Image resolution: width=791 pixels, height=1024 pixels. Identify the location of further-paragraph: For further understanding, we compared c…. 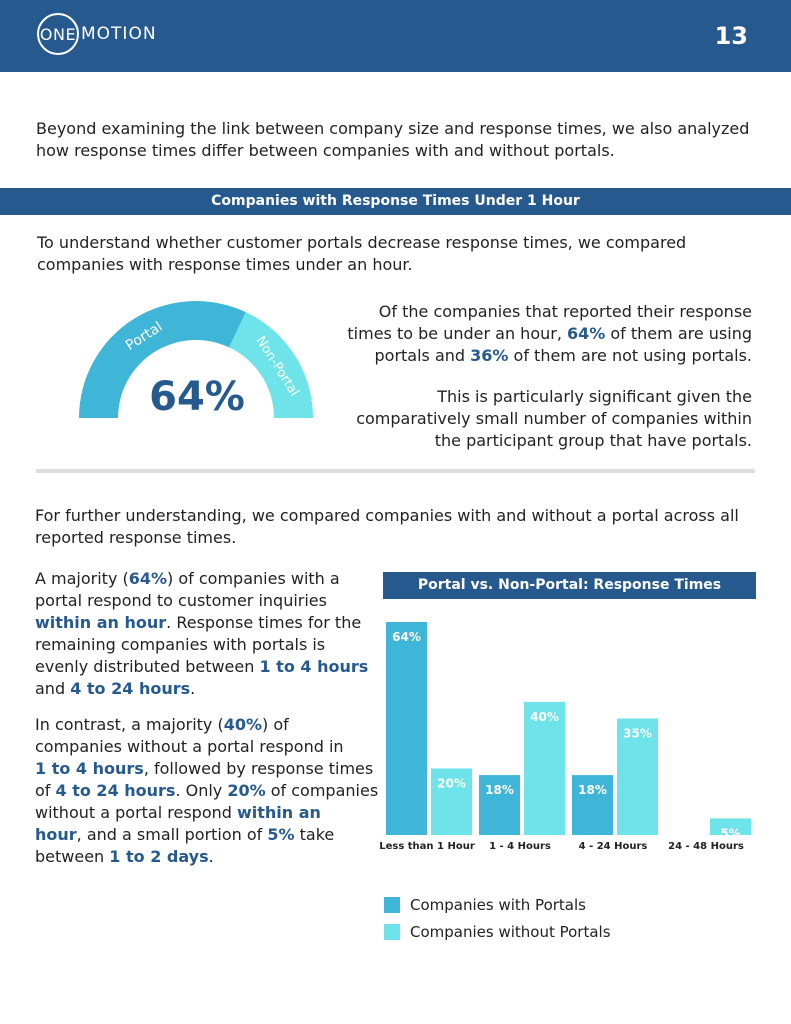
(387, 527).